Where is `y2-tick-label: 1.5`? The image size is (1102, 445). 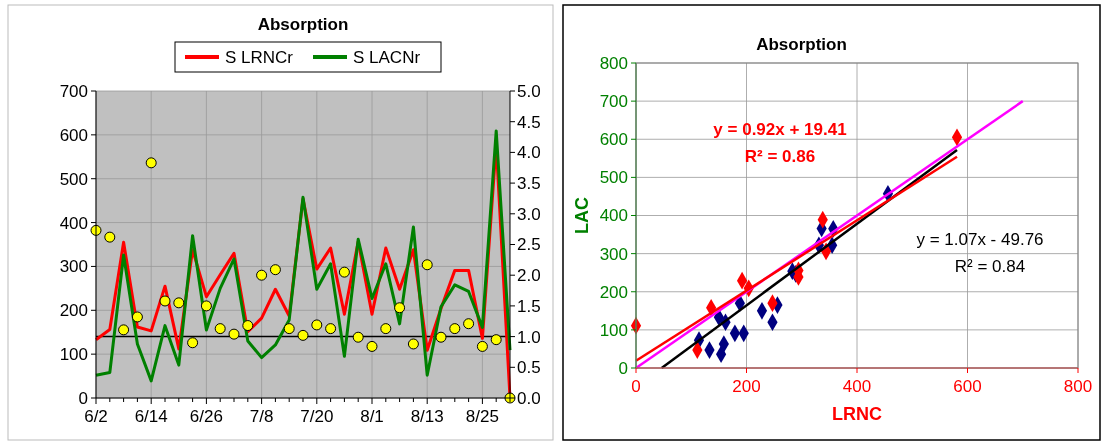 y2-tick-label: 1.5 is located at coordinates (529, 306).